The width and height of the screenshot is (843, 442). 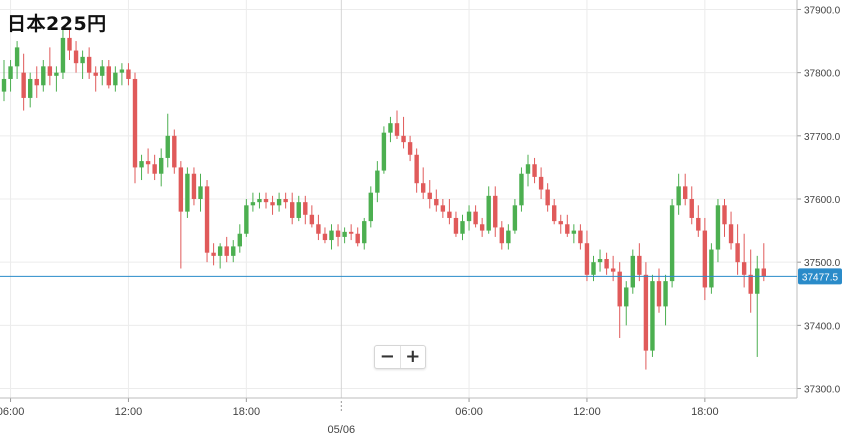 I want to click on current-price-badge, so click(x=820, y=276).